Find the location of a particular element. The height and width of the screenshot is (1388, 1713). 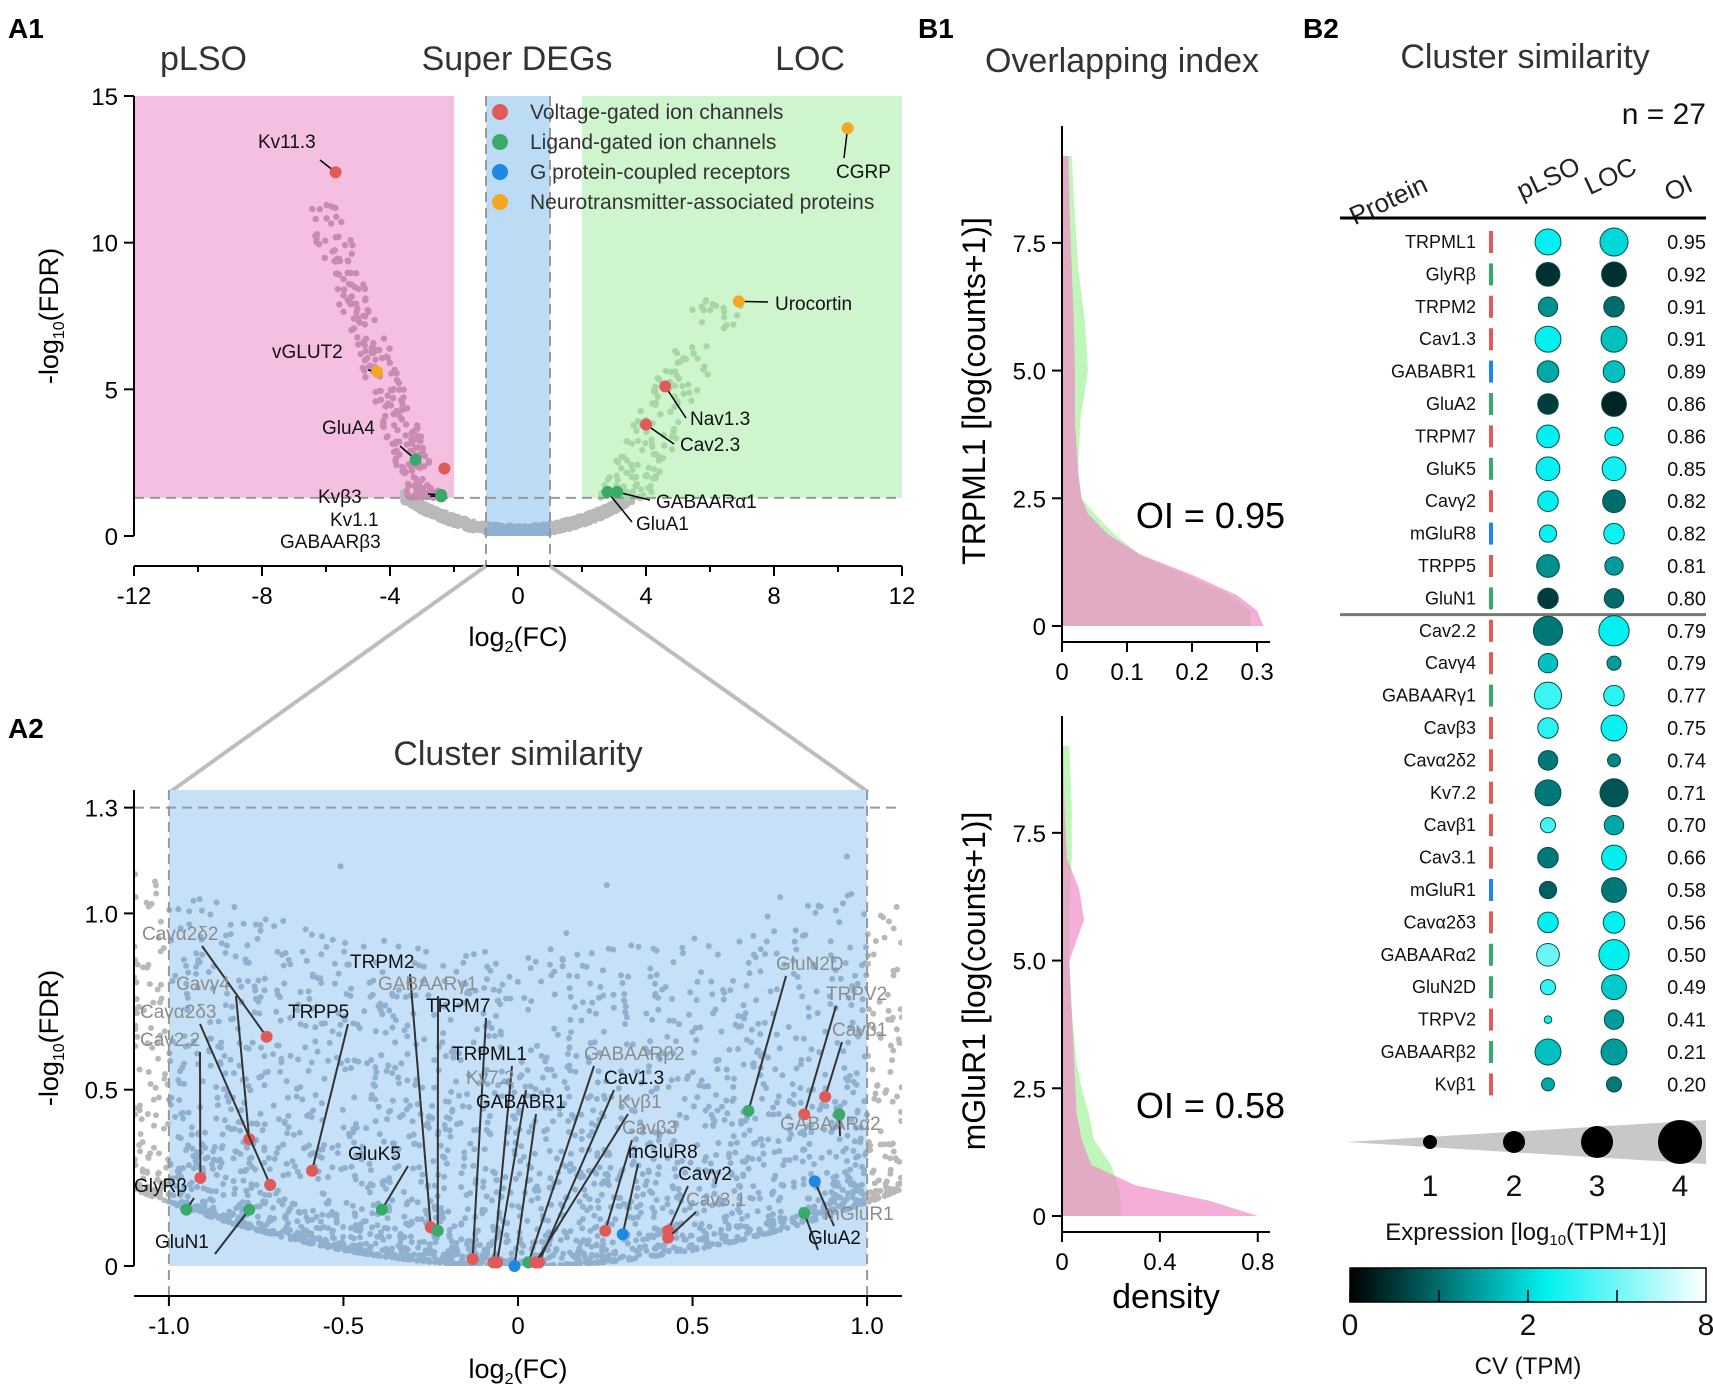

gene-label-kv7-2: Kv7.2 is located at coordinates (490, 1078).